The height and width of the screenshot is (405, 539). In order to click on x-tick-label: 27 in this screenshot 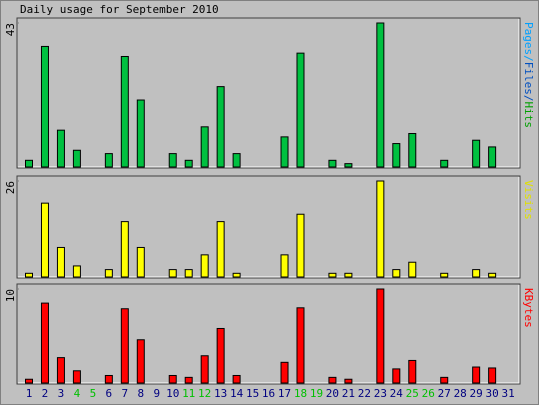, I will do `click(444, 393)`.